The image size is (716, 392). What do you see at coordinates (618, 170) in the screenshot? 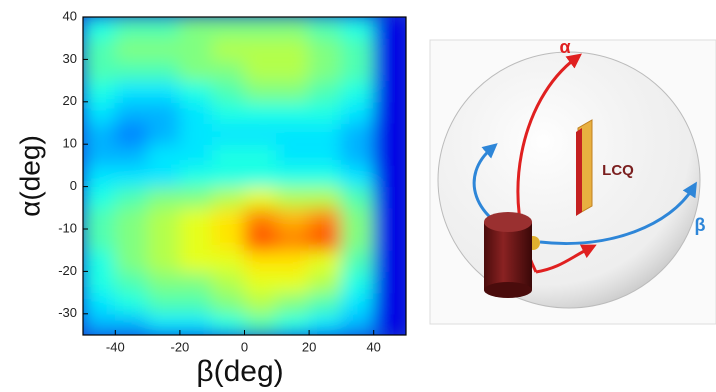
I see `sample-label: LCQ` at bounding box center [618, 170].